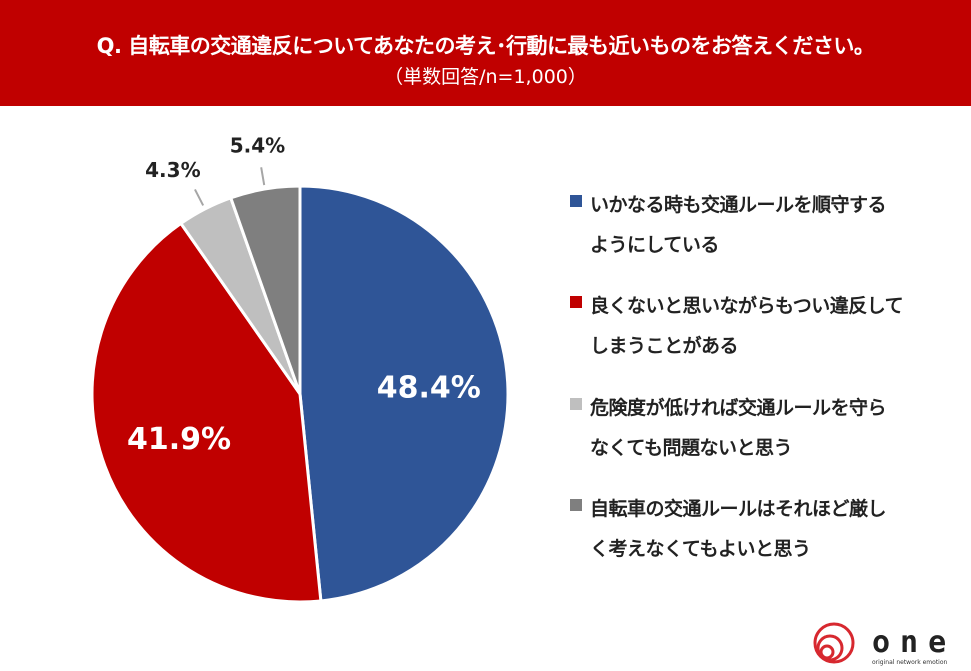  What do you see at coordinates (747, 326) in the screenshot?
I see `legend-label: 良くないと思いながらもつい違反して しまうことがある` at bounding box center [747, 326].